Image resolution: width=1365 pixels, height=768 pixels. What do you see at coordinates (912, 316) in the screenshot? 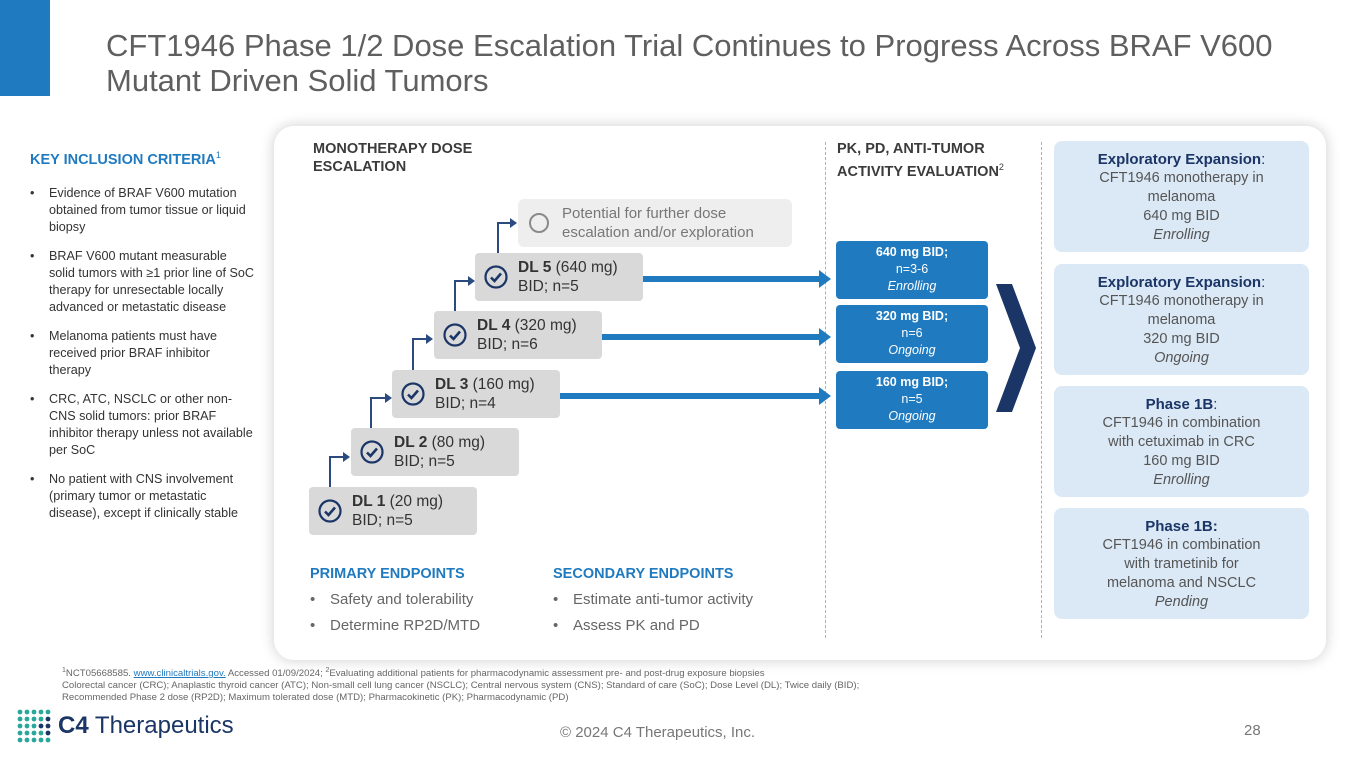
I see `pk-box-dose: 320 mg BID;` at bounding box center [912, 316].